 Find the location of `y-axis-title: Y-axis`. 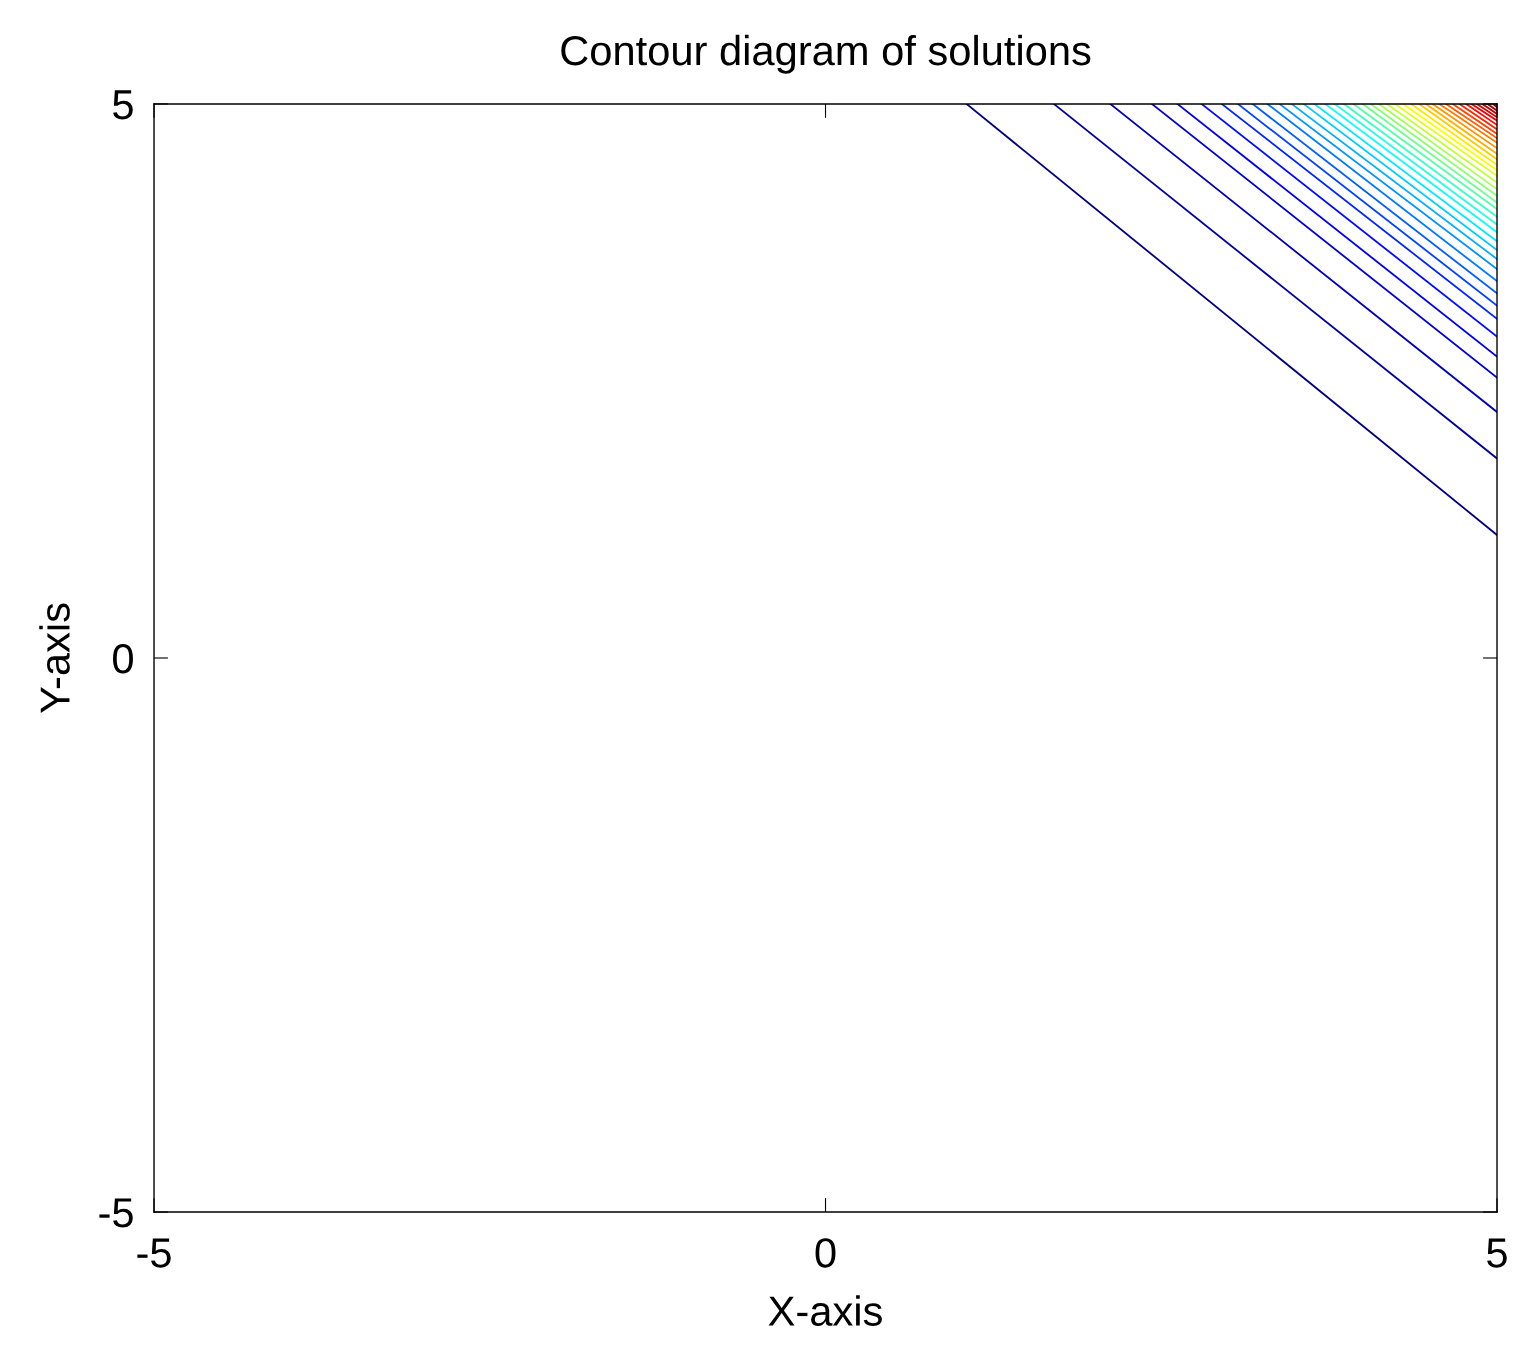

y-axis-title: Y-axis is located at coordinates (54, 658).